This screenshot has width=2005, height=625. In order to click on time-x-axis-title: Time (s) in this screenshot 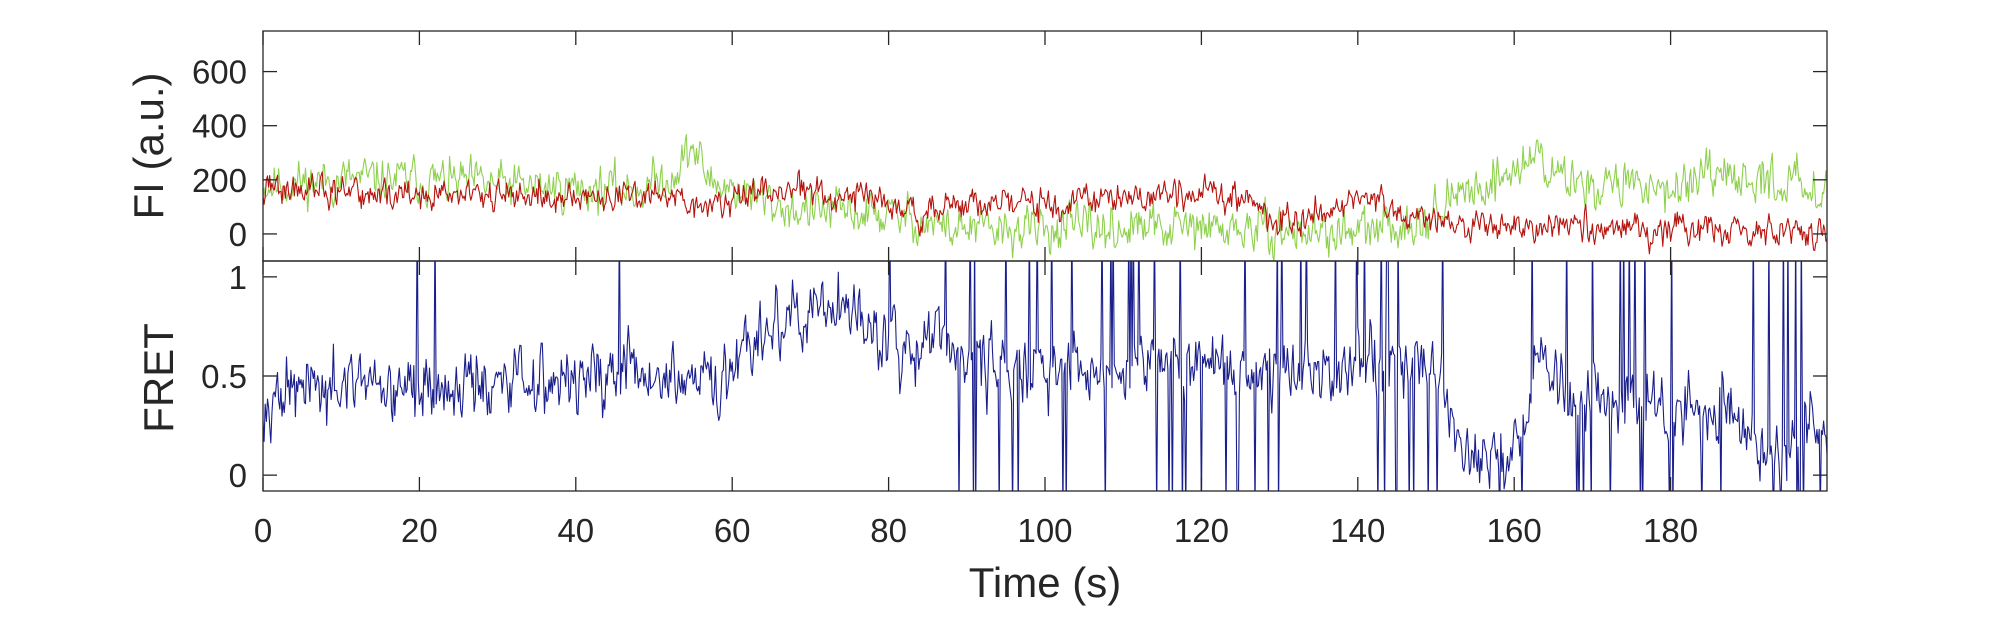, I will do `click(1045, 582)`.